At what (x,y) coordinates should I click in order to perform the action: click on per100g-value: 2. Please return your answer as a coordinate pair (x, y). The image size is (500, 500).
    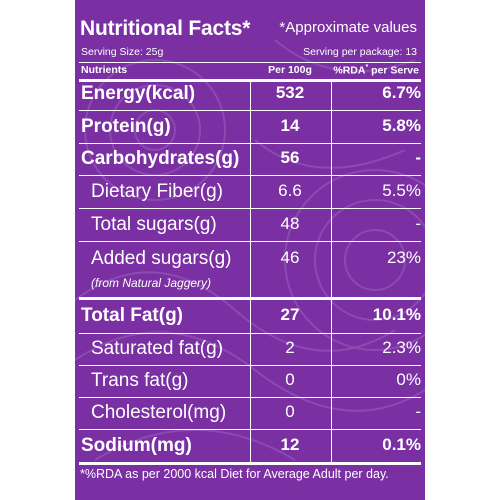
    Looking at the image, I should click on (290, 347).